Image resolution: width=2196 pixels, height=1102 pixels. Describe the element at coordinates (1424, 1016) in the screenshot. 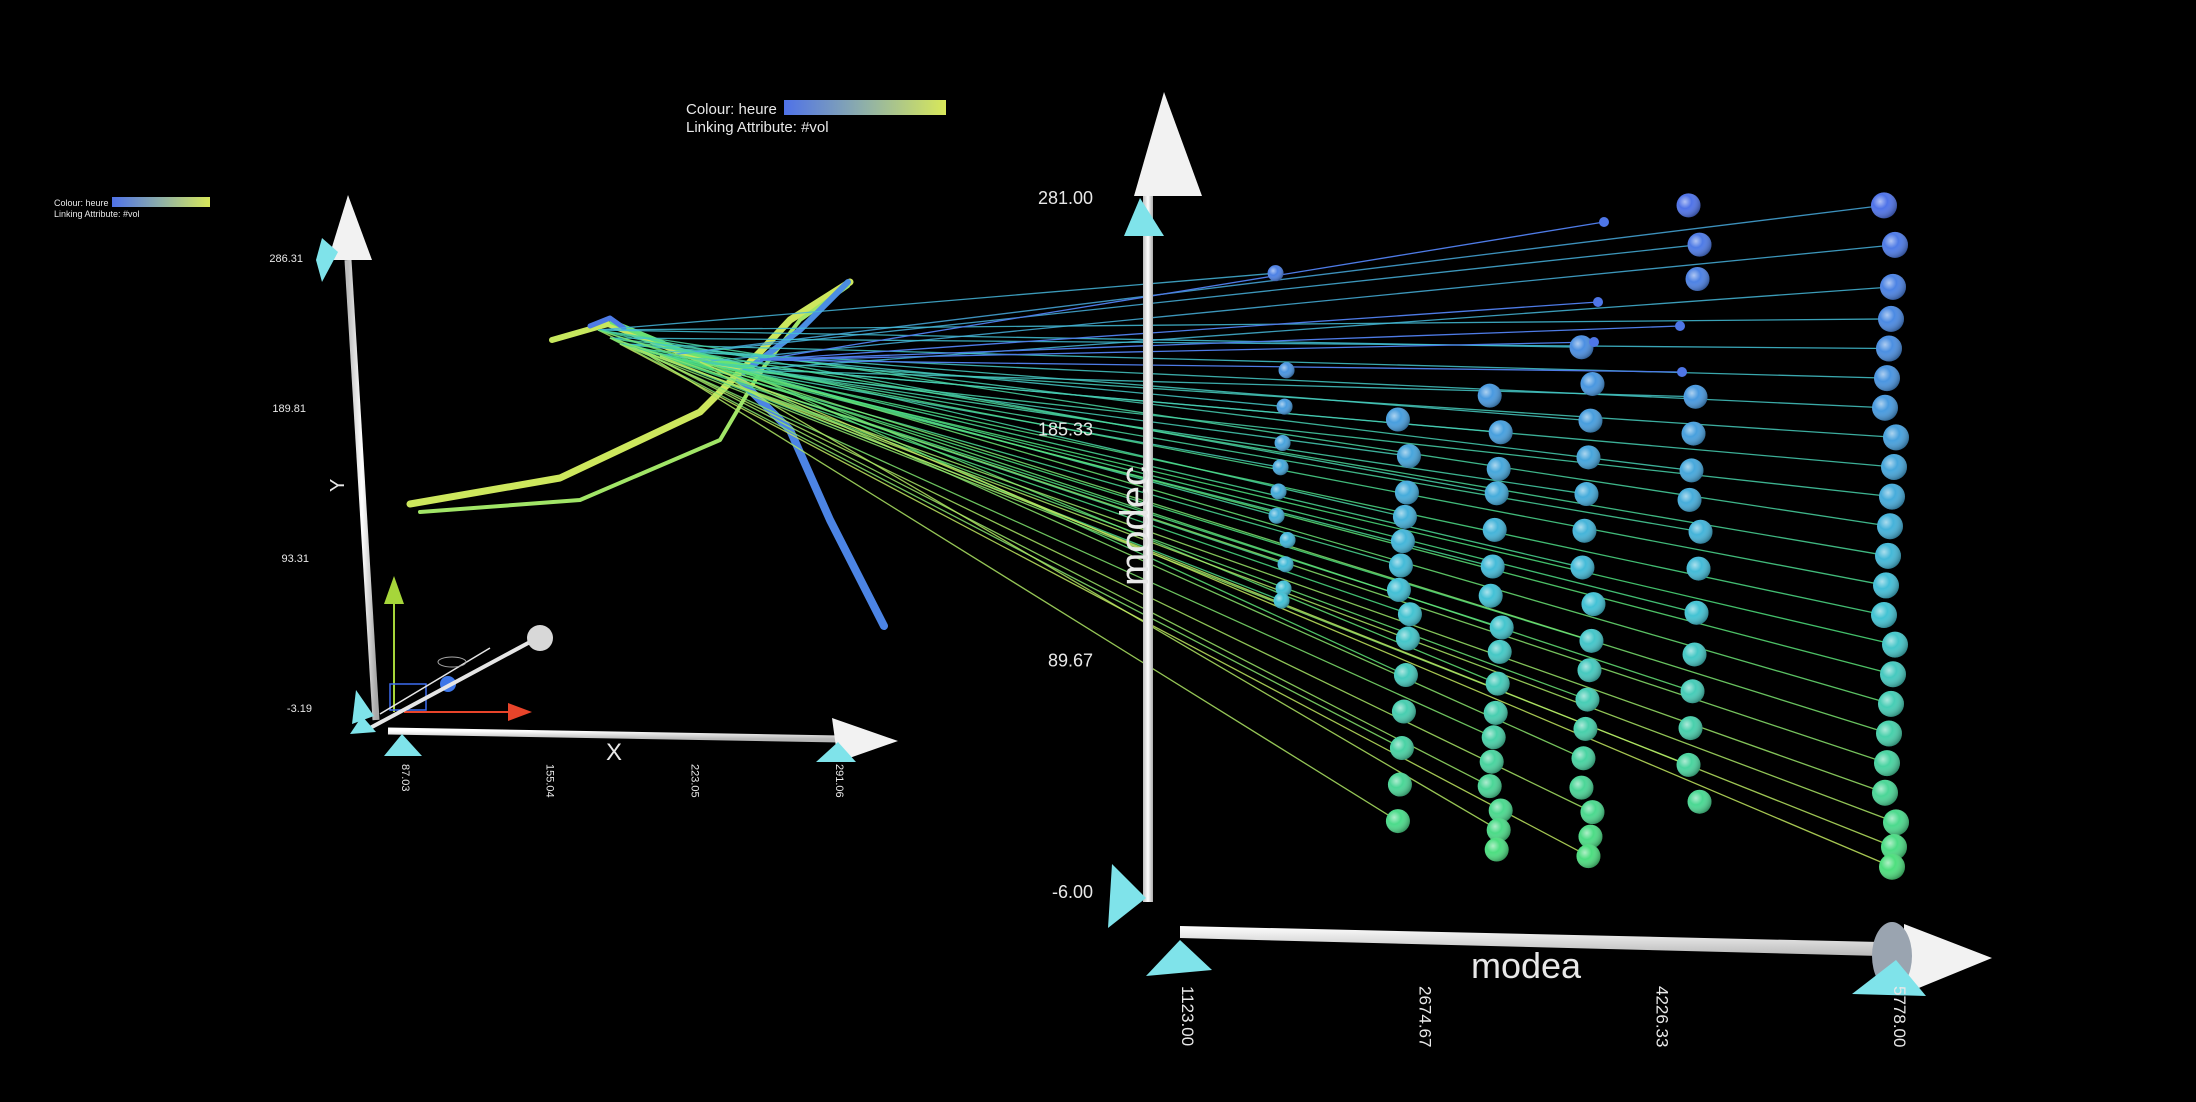

I see `main-x-tick-label: 2674.67` at that location.